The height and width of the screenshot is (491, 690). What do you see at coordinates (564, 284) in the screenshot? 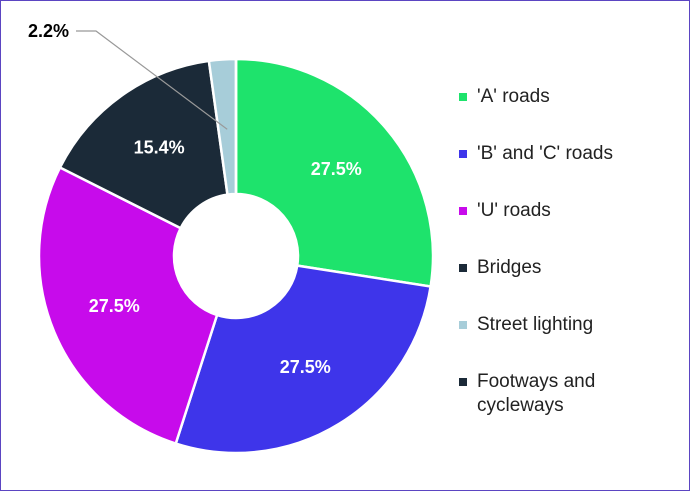
I see `legend-item: Bridges` at bounding box center [564, 284].